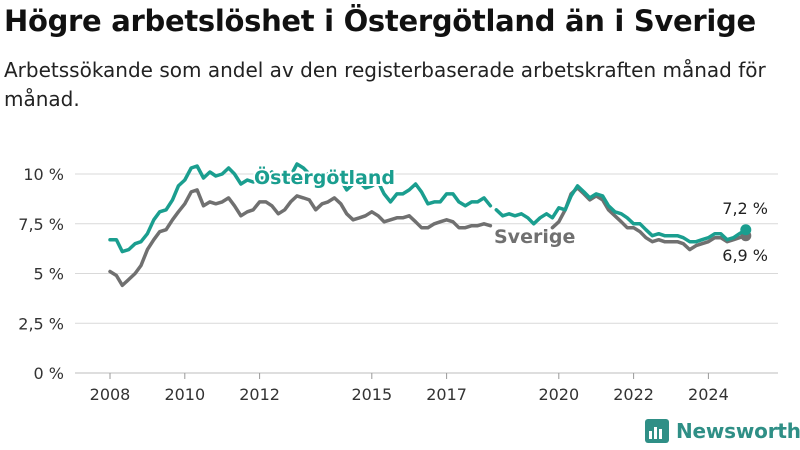  What do you see at coordinates (41, 224) in the screenshot?
I see `y-tick-label: 7,5 %` at bounding box center [41, 224].